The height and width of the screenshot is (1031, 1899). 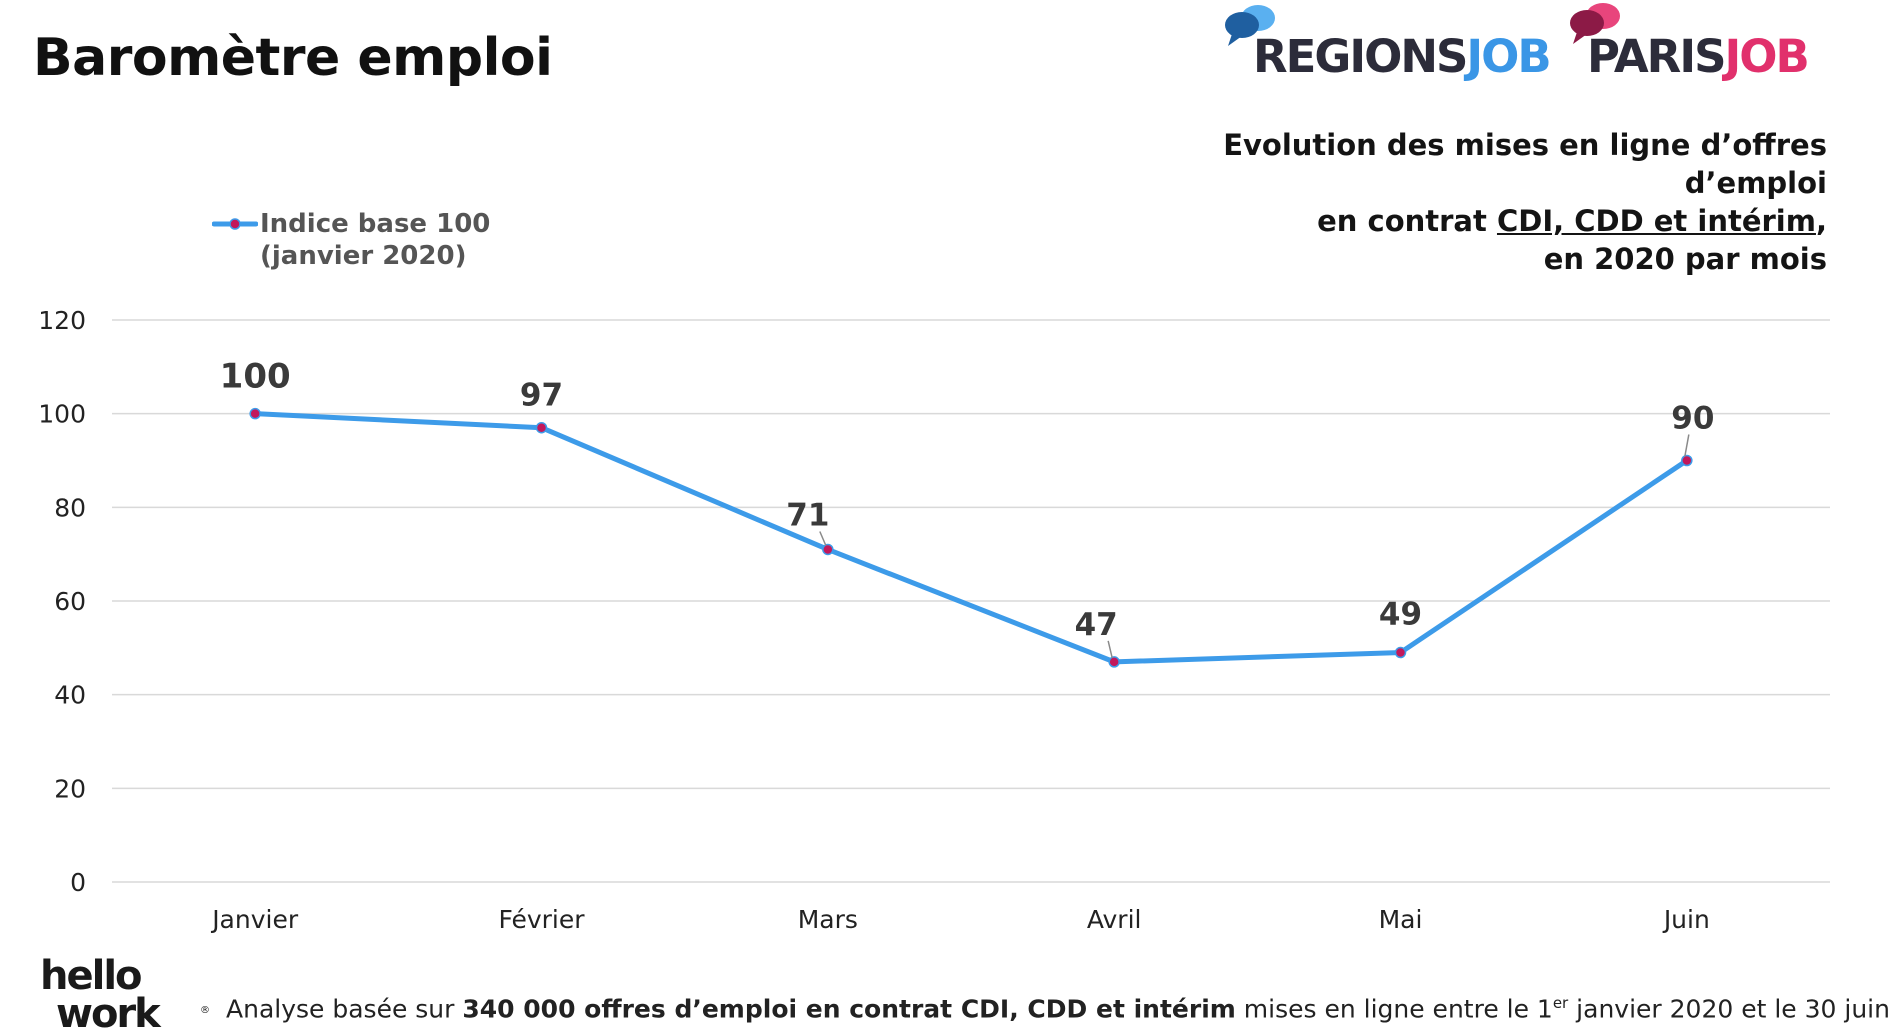 What do you see at coordinates (1096, 625) in the screenshot?
I see `data-label: 47` at bounding box center [1096, 625].